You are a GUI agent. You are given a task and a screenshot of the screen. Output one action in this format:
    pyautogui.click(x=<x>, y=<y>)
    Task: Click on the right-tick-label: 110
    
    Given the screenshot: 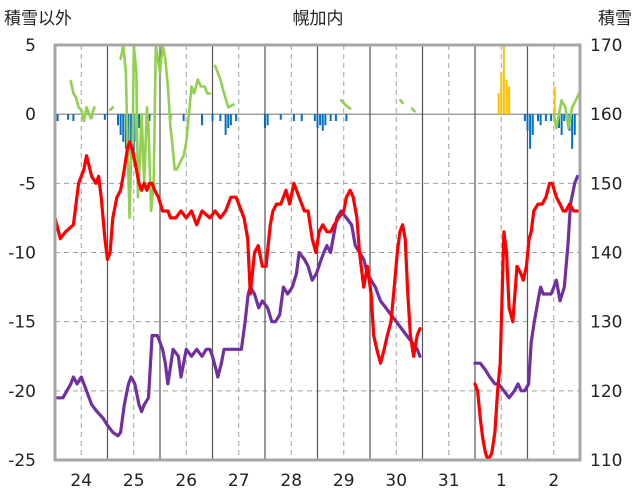 What is the action you would take?
    pyautogui.click(x=606, y=461)
    